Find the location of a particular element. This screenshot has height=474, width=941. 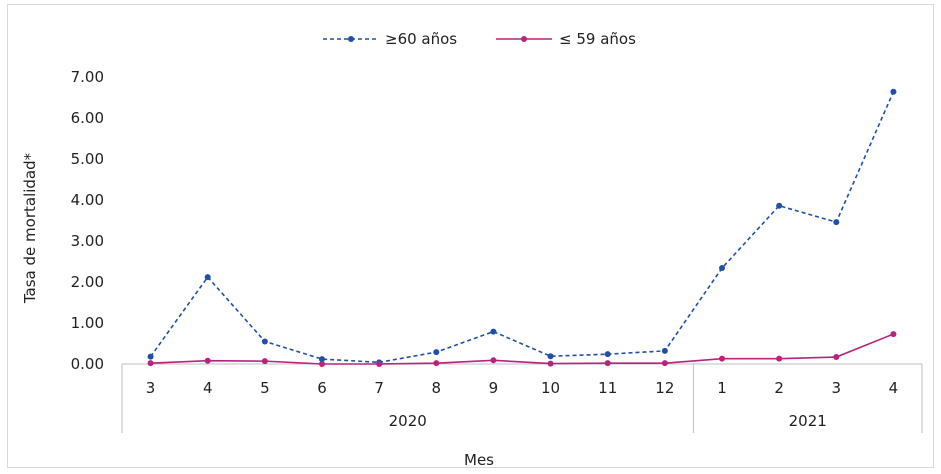

legend-label-2: ≤ 59 años is located at coordinates (597, 39).